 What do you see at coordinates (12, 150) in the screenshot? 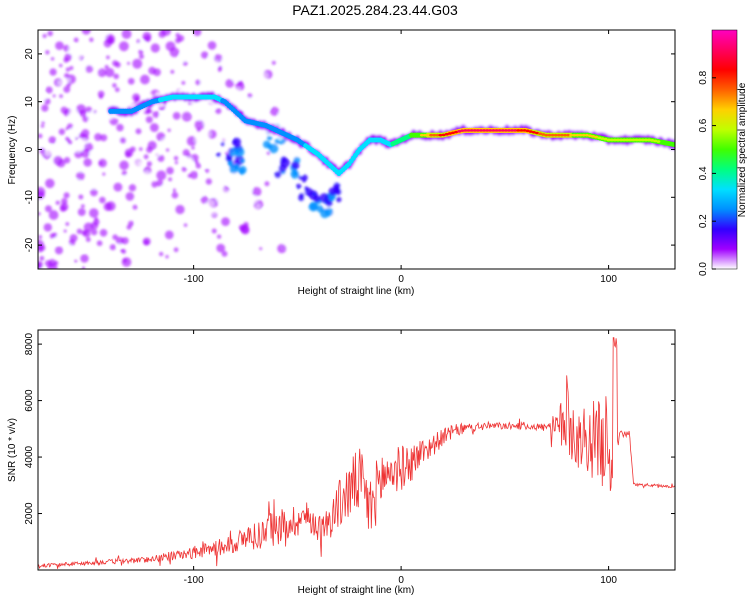
I see `spectrogram-y-label: Frequency (Hz)` at bounding box center [12, 150].